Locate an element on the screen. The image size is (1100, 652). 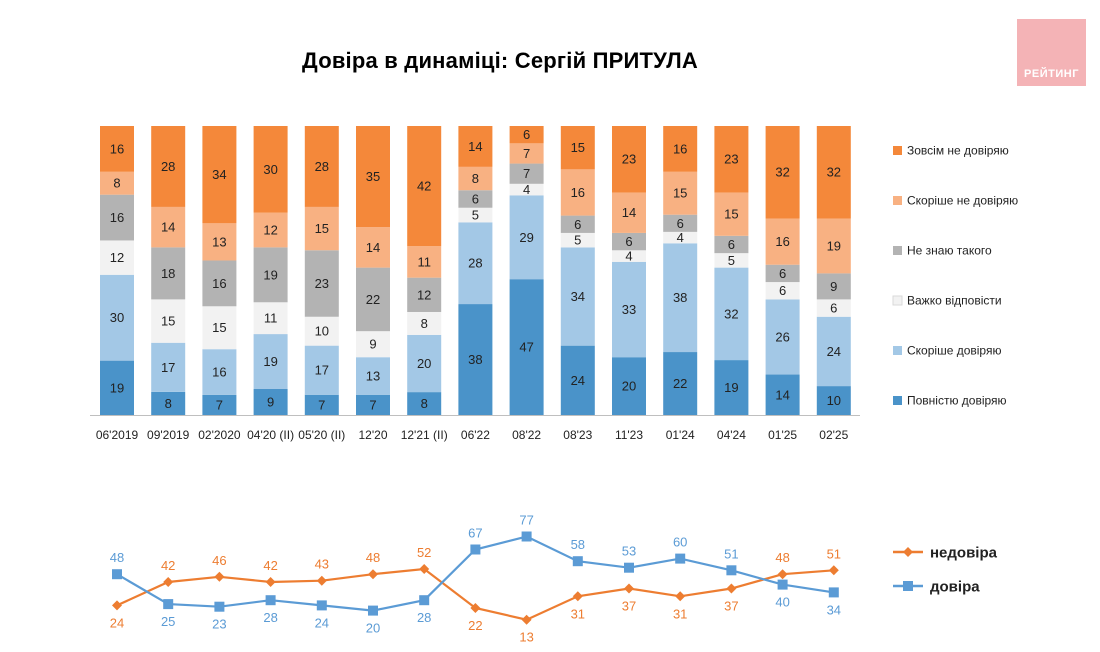
bar-value-label: 8 is located at coordinates (424, 323).